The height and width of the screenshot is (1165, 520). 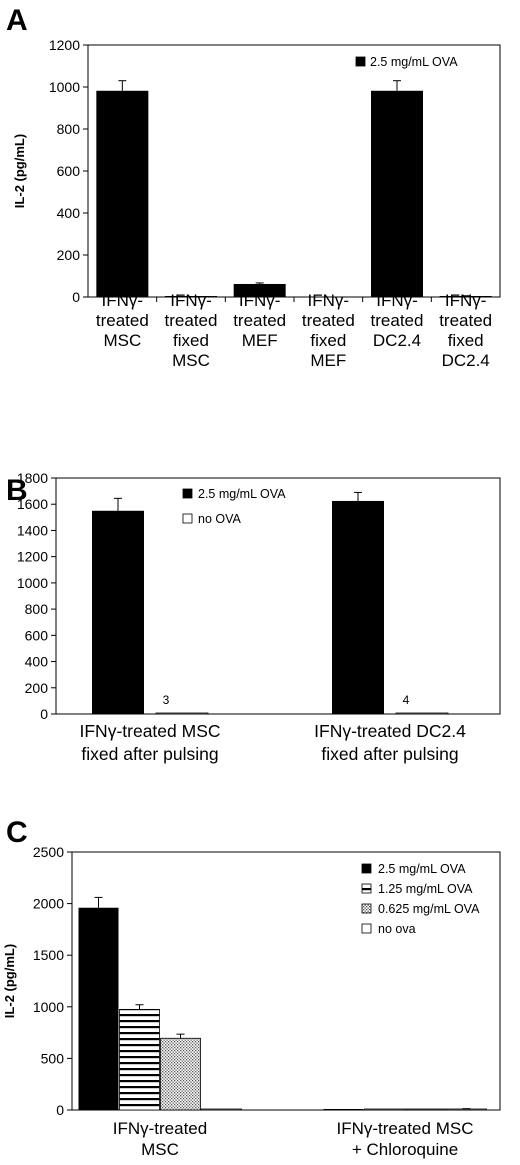 I want to click on y-tick-label: 1600, so click(x=32, y=504).